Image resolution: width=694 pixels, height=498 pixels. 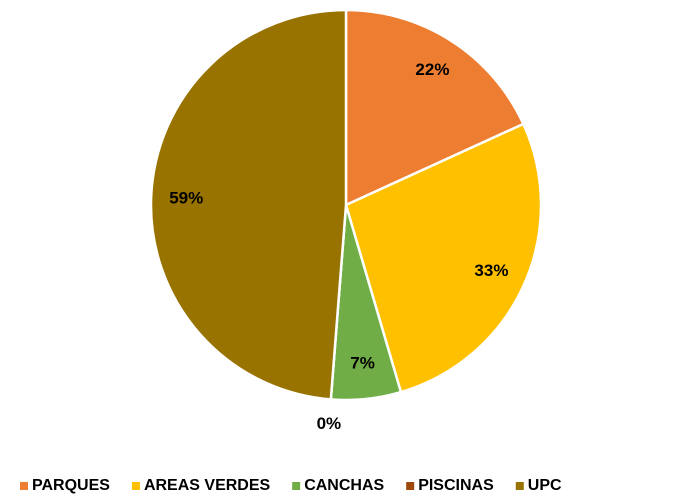 What do you see at coordinates (71, 485) in the screenshot?
I see `legend-label: PARQUES` at bounding box center [71, 485].